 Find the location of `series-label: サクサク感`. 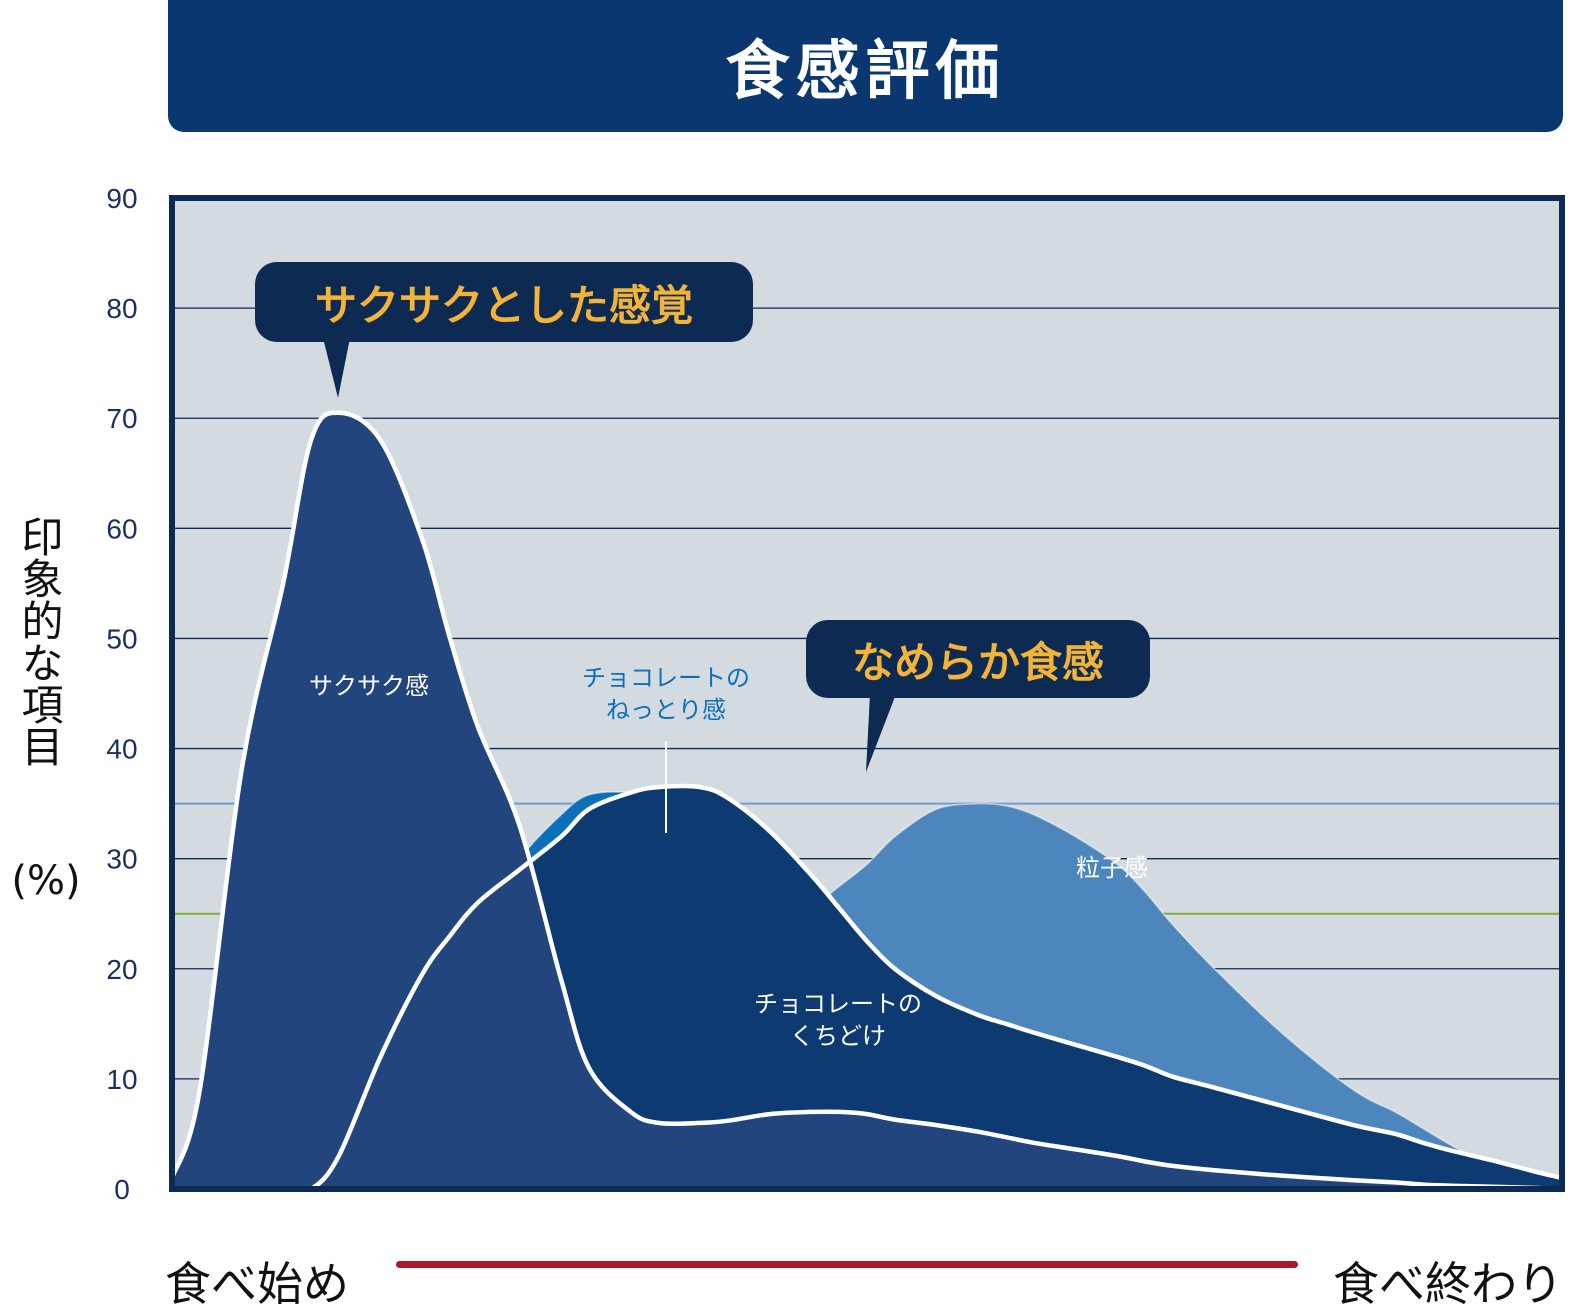

series-label: サクサク感 is located at coordinates (369, 686).